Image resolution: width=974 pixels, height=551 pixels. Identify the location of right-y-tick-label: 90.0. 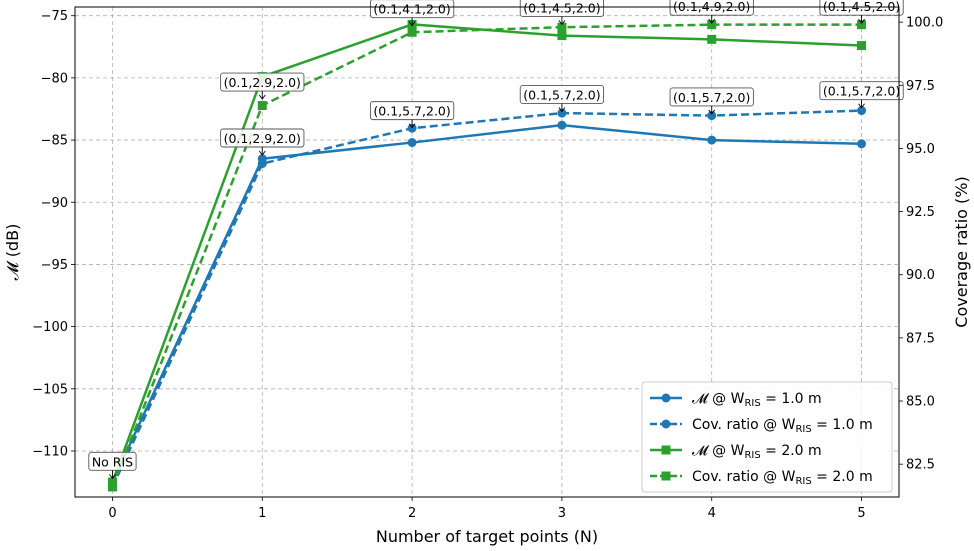
(920, 275).